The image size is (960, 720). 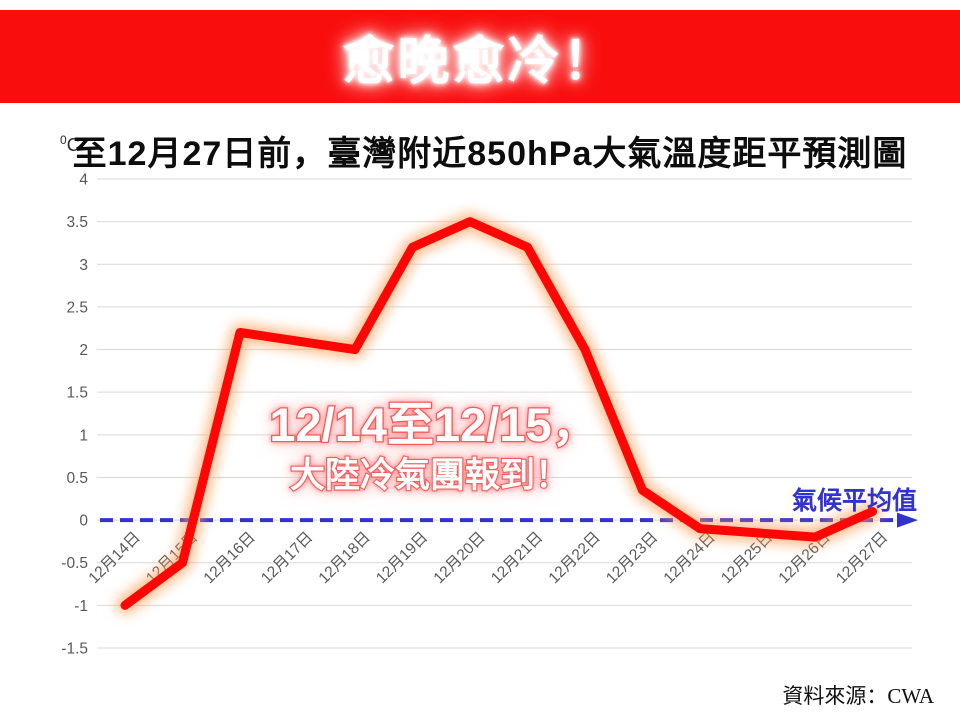 I want to click on svg-text: -1.5, so click(x=74, y=649).